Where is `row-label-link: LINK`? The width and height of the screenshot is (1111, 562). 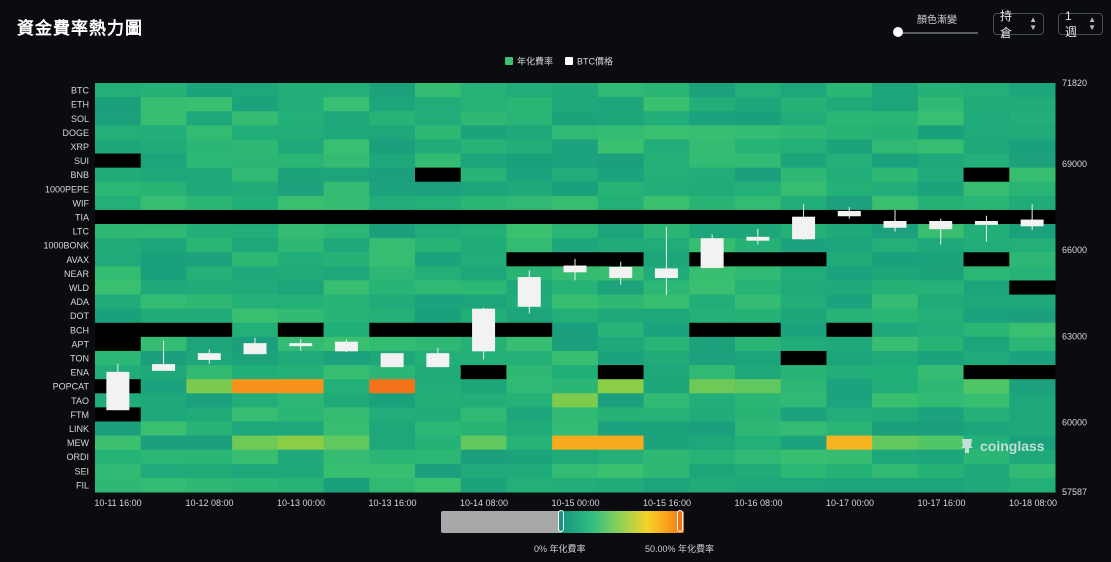
row-label-link: LINK is located at coordinates (79, 429).